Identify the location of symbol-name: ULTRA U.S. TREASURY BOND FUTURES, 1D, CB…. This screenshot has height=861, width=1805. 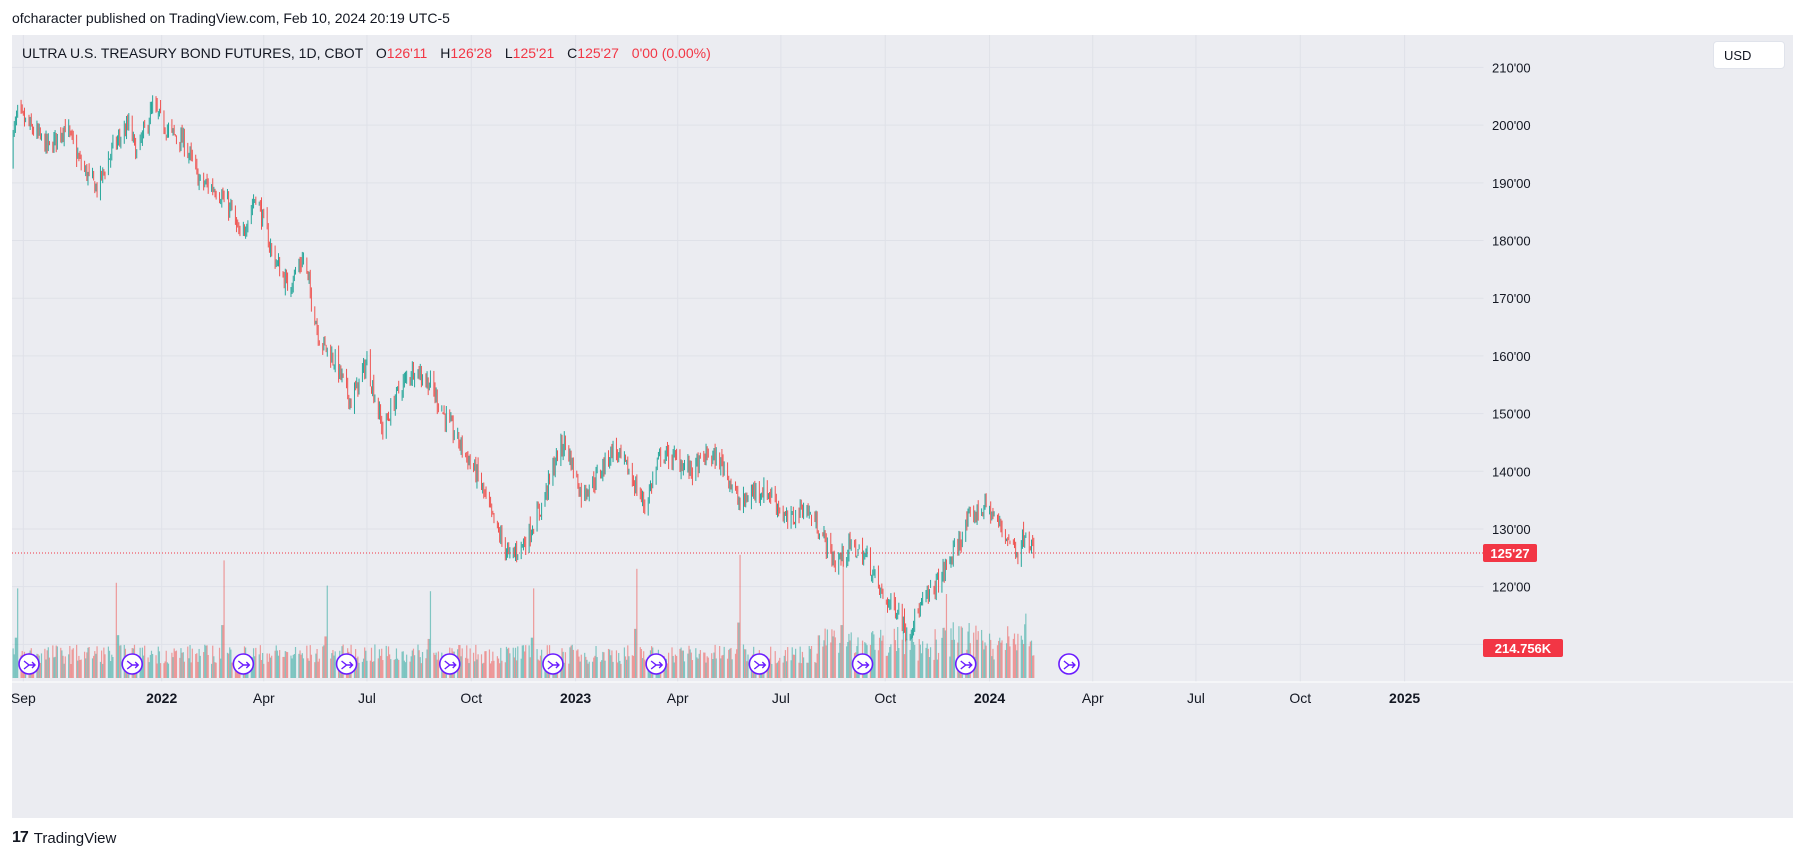
(192, 53).